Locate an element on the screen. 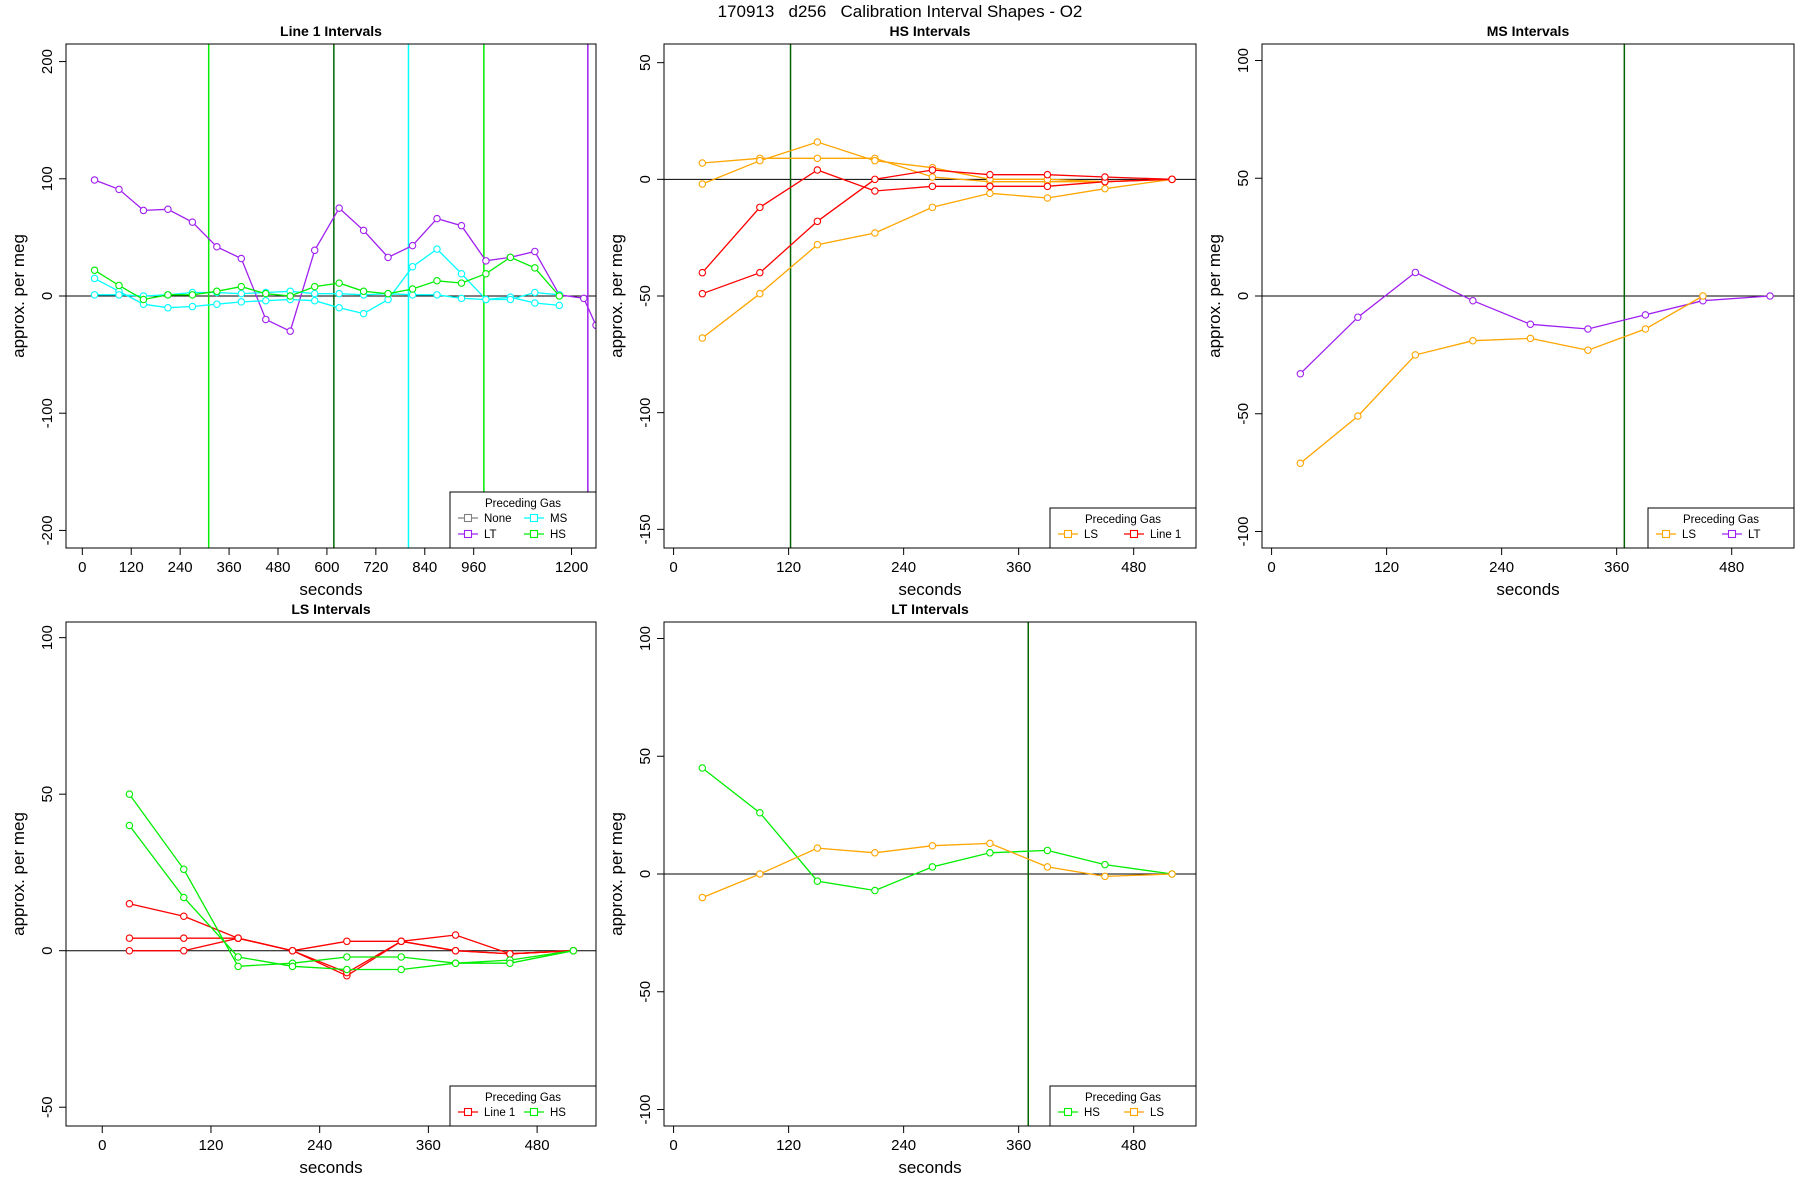 The width and height of the screenshot is (1800, 1200). series-lt is located at coordinates (1535, 323).